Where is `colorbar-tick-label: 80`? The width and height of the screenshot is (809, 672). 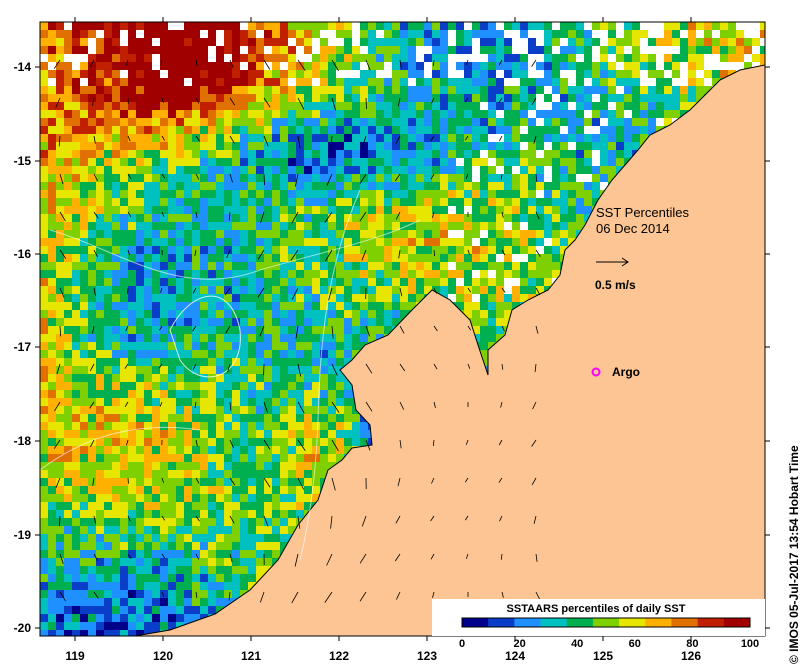
colorbar-tick-label: 80 is located at coordinates (692, 644).